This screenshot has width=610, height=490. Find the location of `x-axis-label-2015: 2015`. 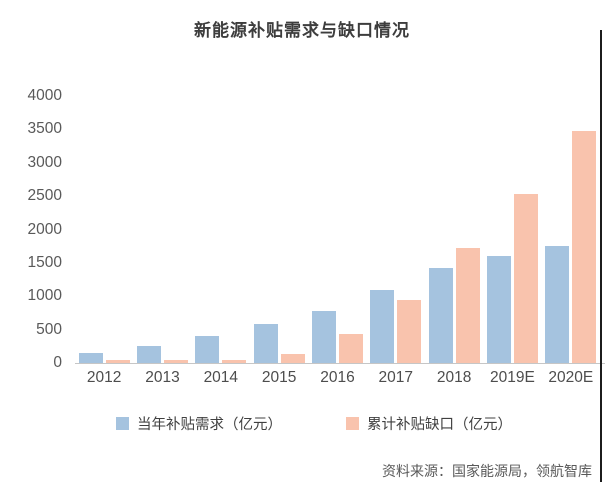

x-axis-label-2015: 2015 is located at coordinates (279, 377).